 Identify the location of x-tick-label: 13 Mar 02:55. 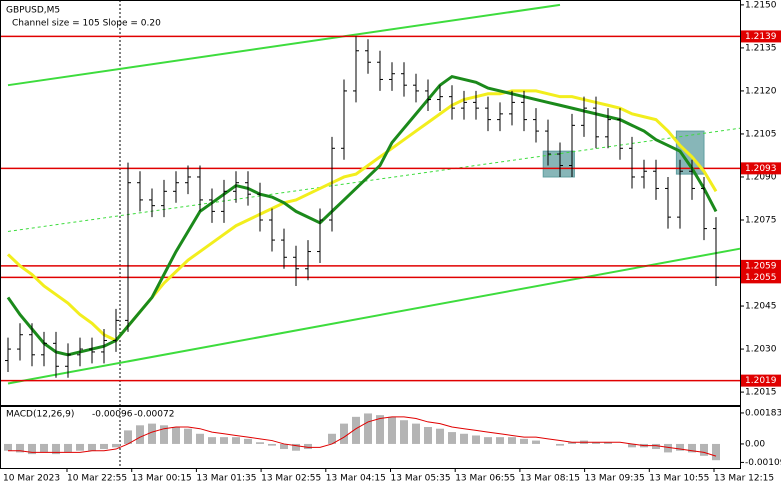
(291, 479).